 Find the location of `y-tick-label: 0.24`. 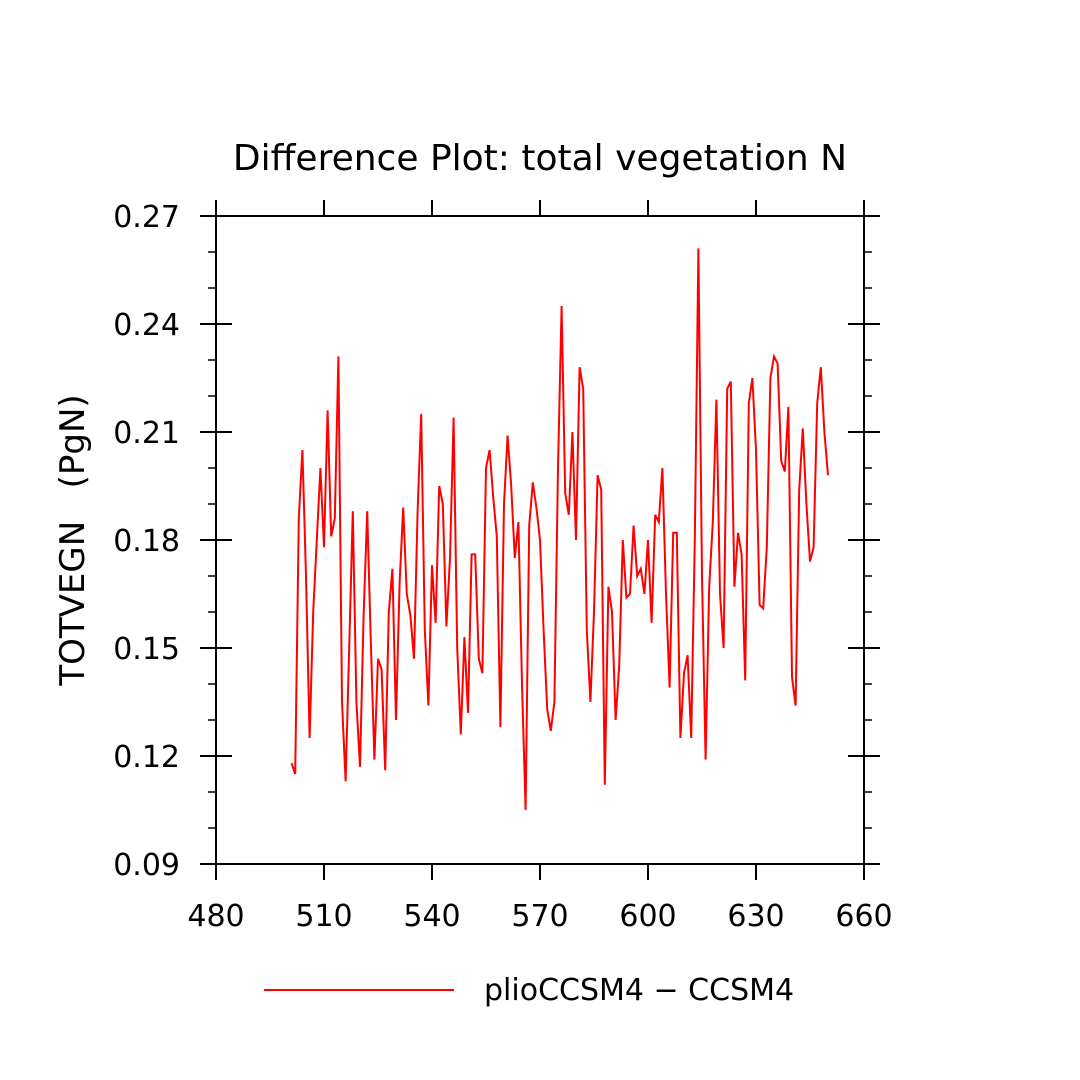

y-tick-label: 0.24 is located at coordinates (146, 325).